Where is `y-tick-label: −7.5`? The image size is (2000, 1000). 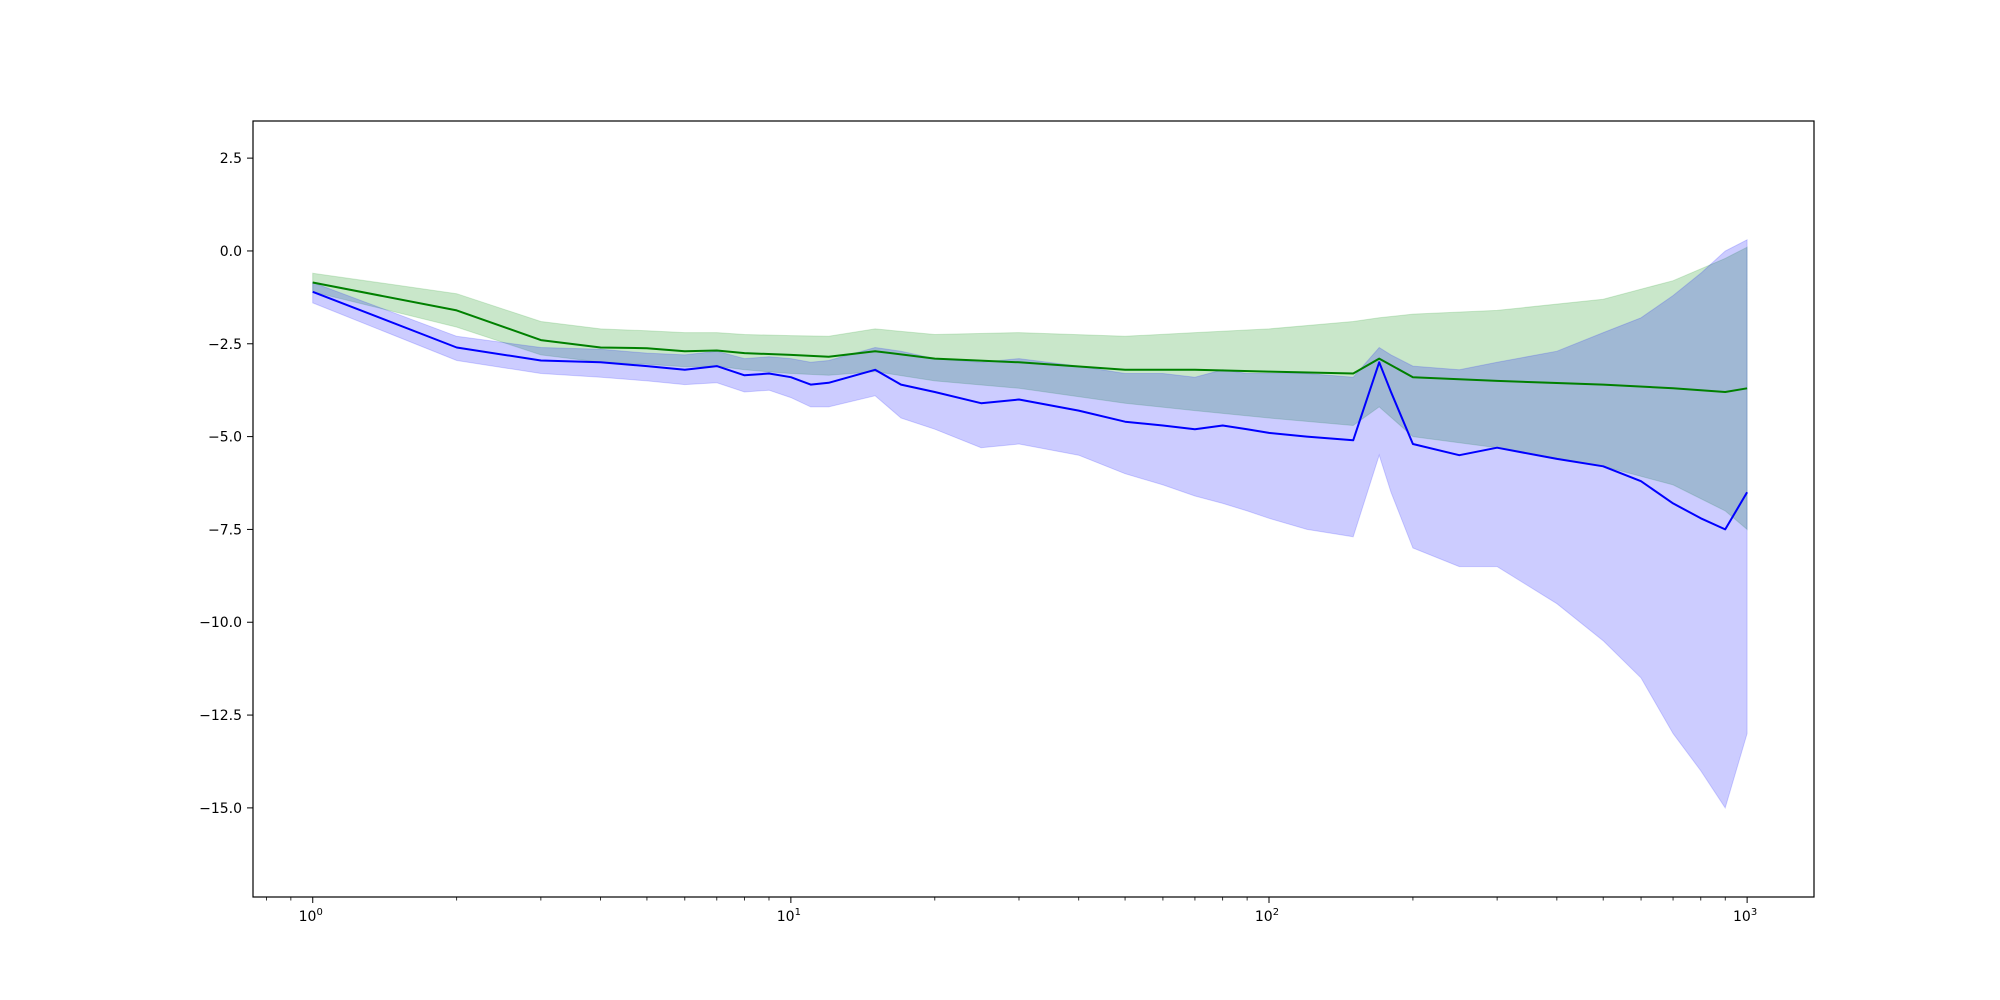
y-tick-label: −7.5 is located at coordinates (225, 530).